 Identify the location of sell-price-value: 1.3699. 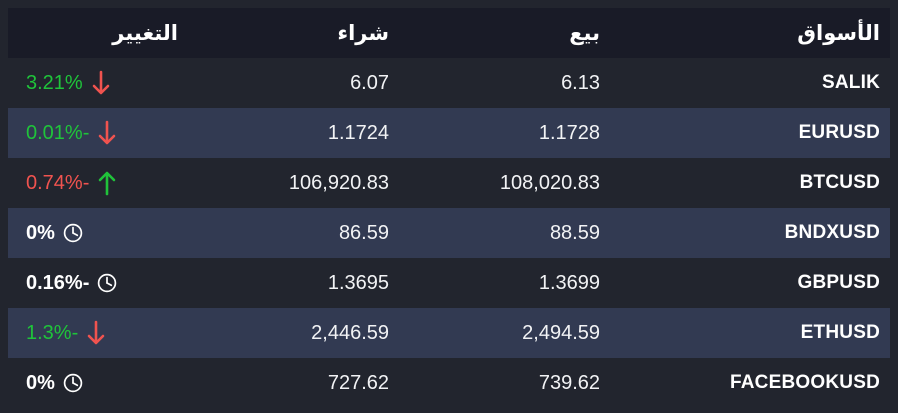
(569, 282).